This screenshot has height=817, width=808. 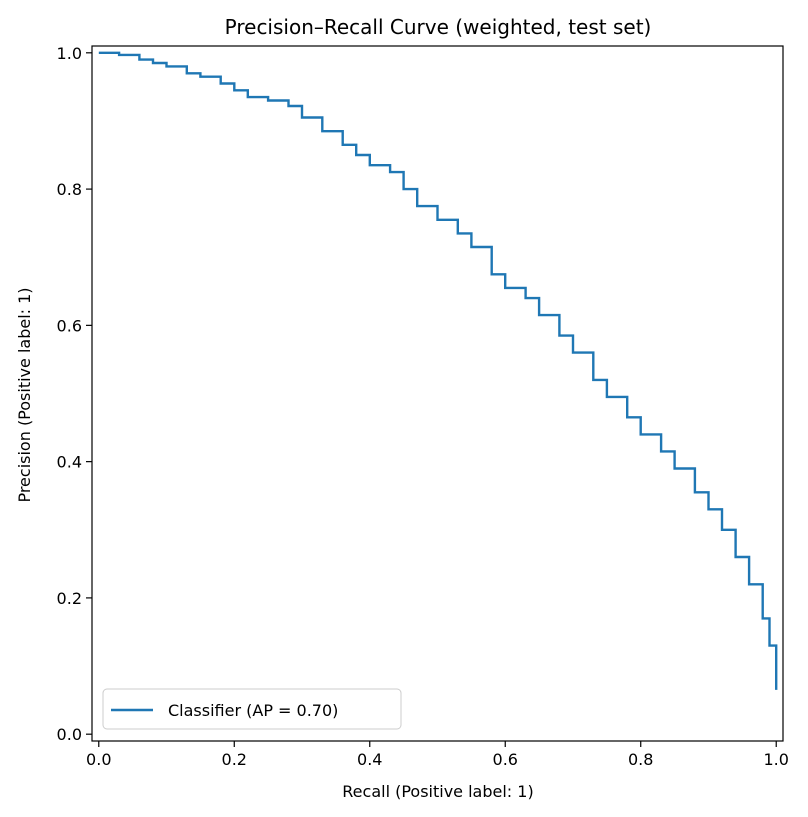 I want to click on x-tick-label: 0.4, so click(x=369, y=759).